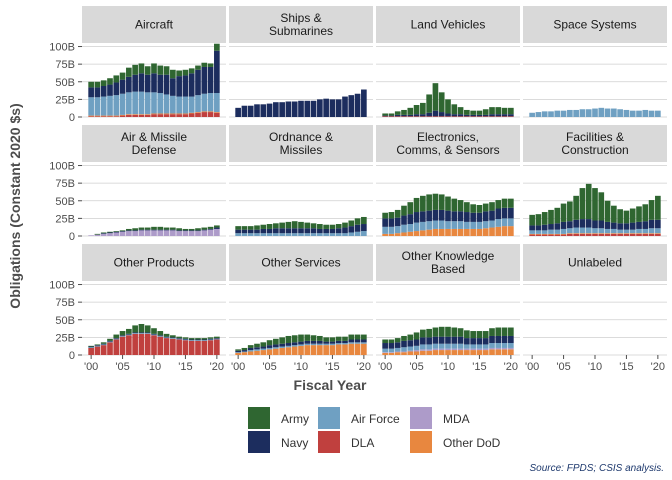  What do you see at coordinates (332, 367) in the screenshot?
I see `x-tick-label: '15` at bounding box center [332, 367].